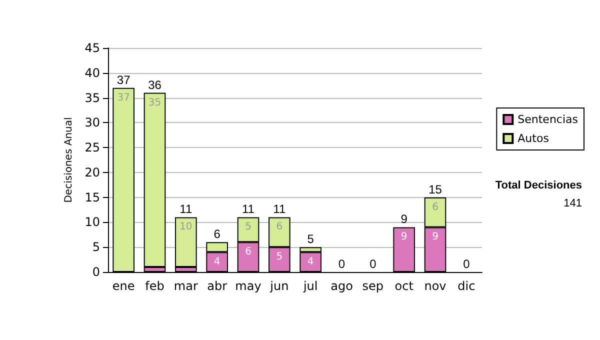  I want to click on y-tick-label: 30, so click(92, 123).